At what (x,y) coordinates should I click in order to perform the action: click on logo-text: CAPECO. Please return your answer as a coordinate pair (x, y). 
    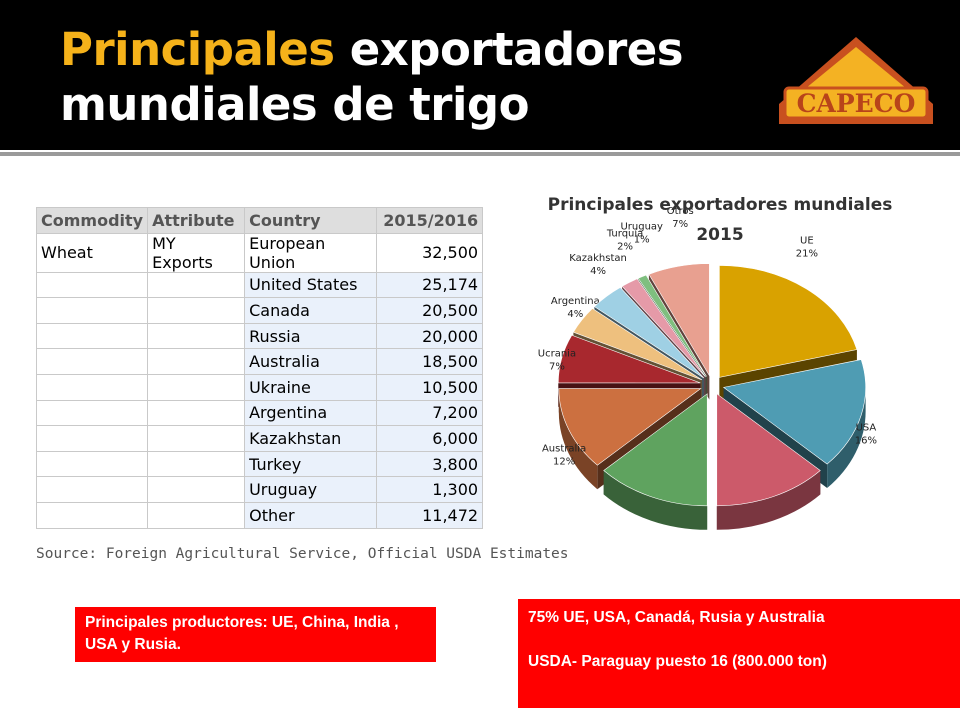
    Looking at the image, I should click on (856, 103).